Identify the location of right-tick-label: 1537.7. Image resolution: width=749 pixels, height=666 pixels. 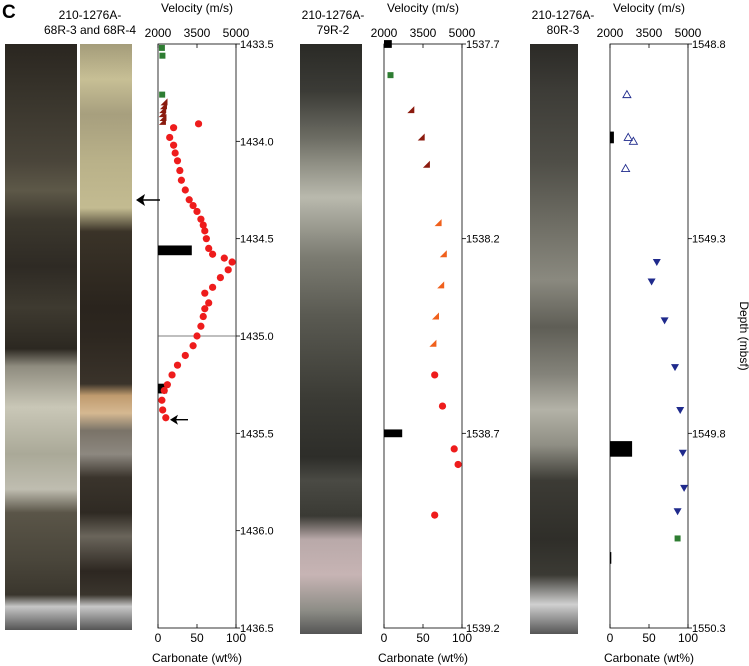
(483, 45).